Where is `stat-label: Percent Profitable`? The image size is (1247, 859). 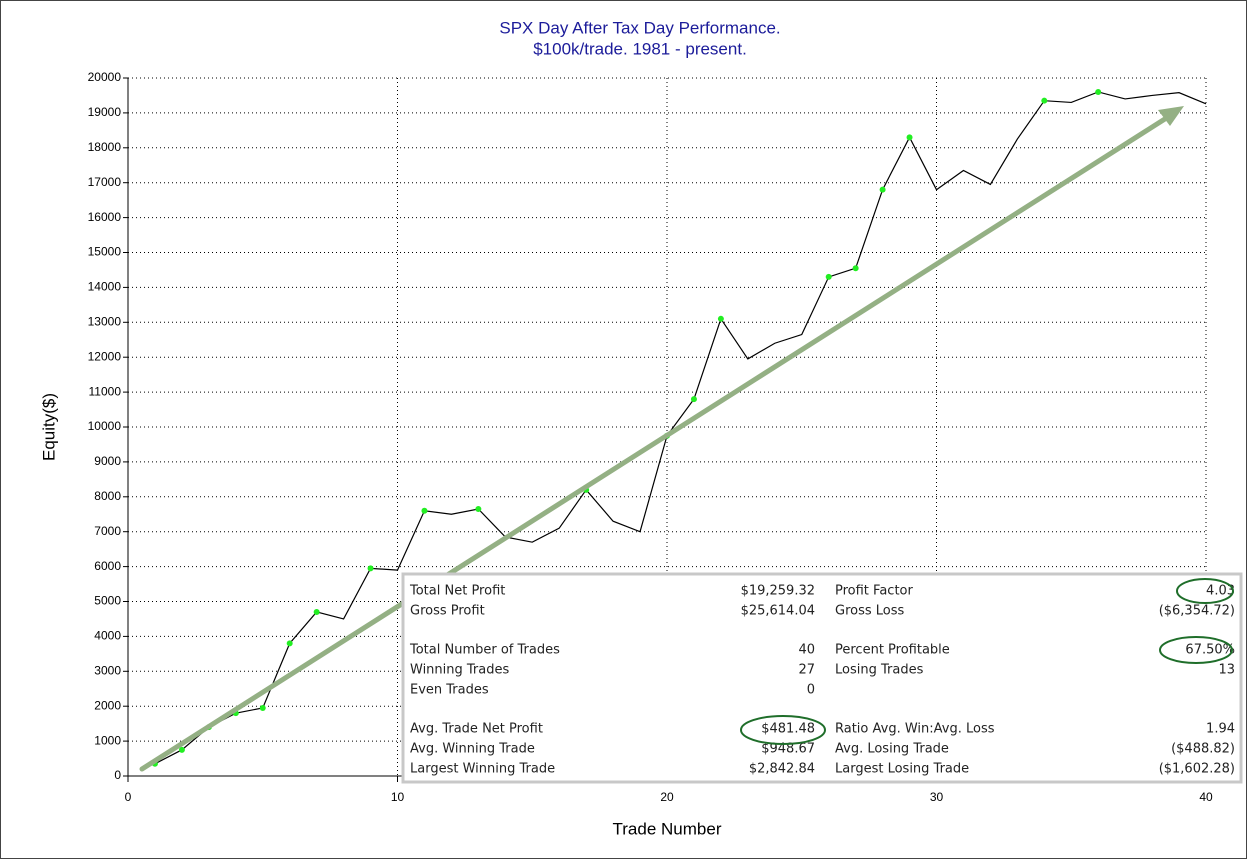 stat-label: Percent Profitable is located at coordinates (892, 650).